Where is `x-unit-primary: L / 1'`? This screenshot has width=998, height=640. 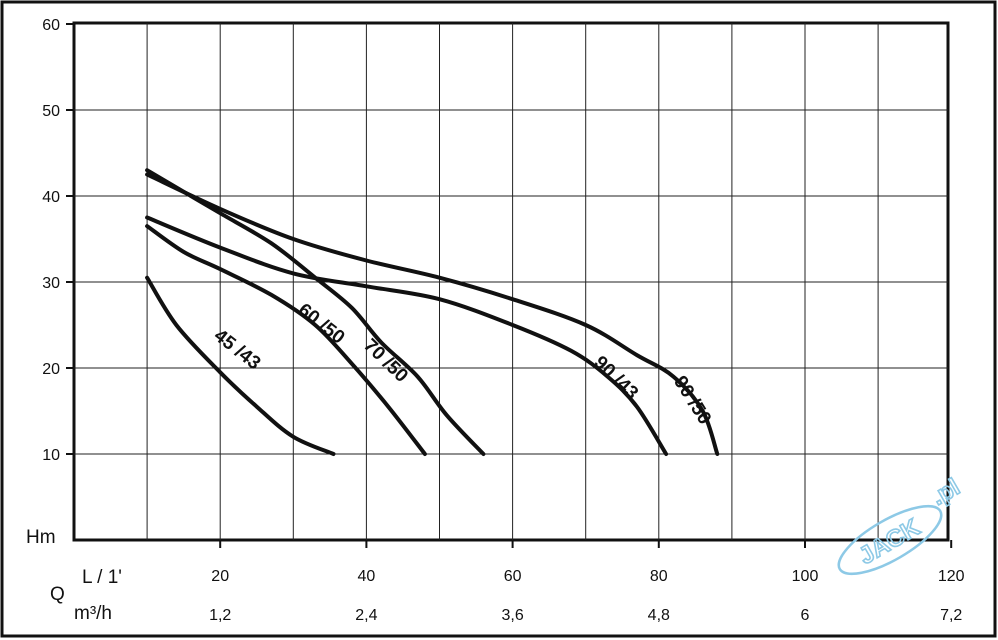
x-unit-primary: L / 1' is located at coordinates (102, 577).